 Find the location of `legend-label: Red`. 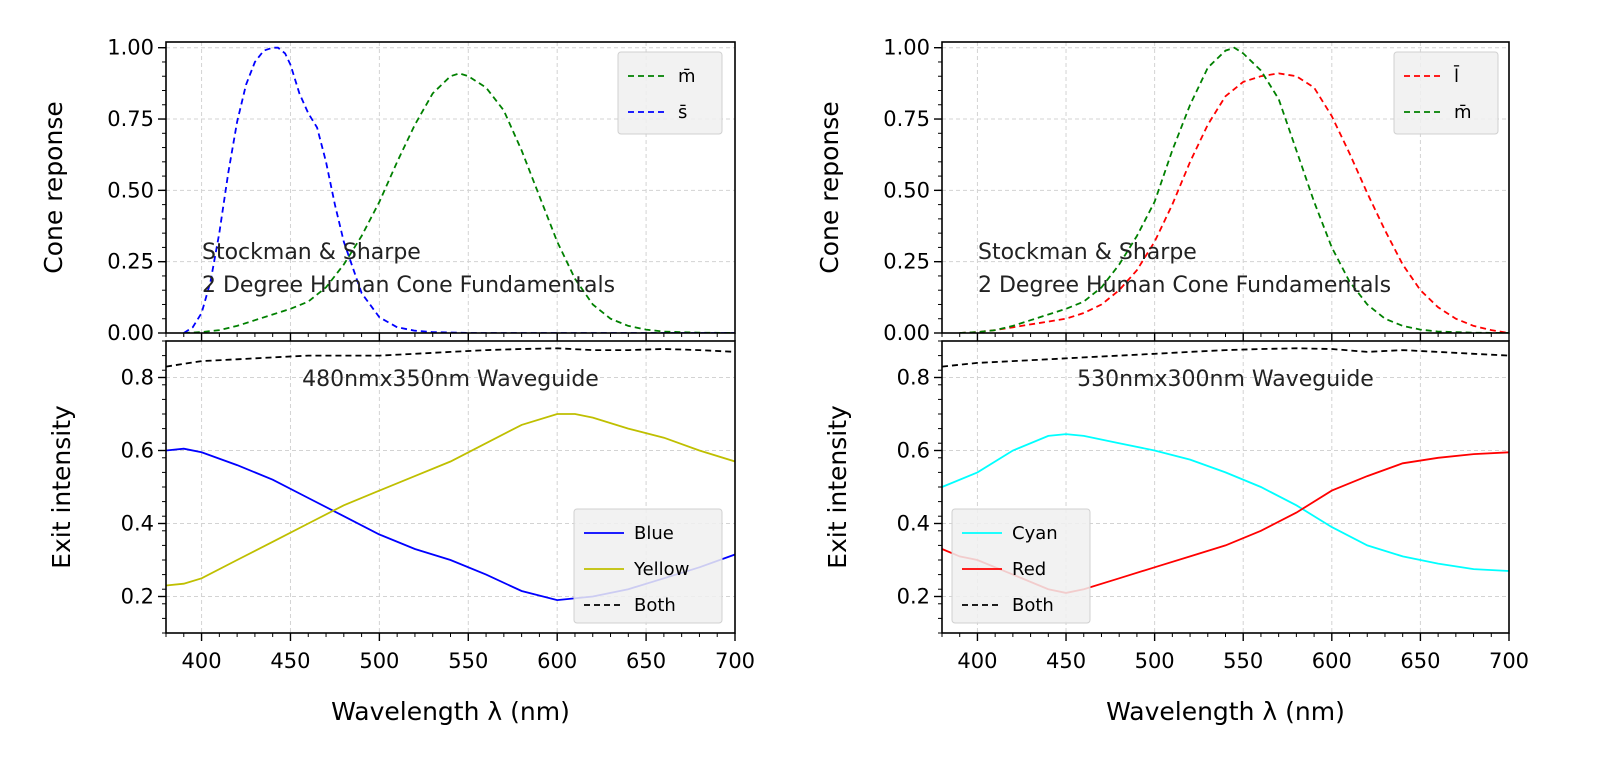

legend-label: Red is located at coordinates (1029, 569).